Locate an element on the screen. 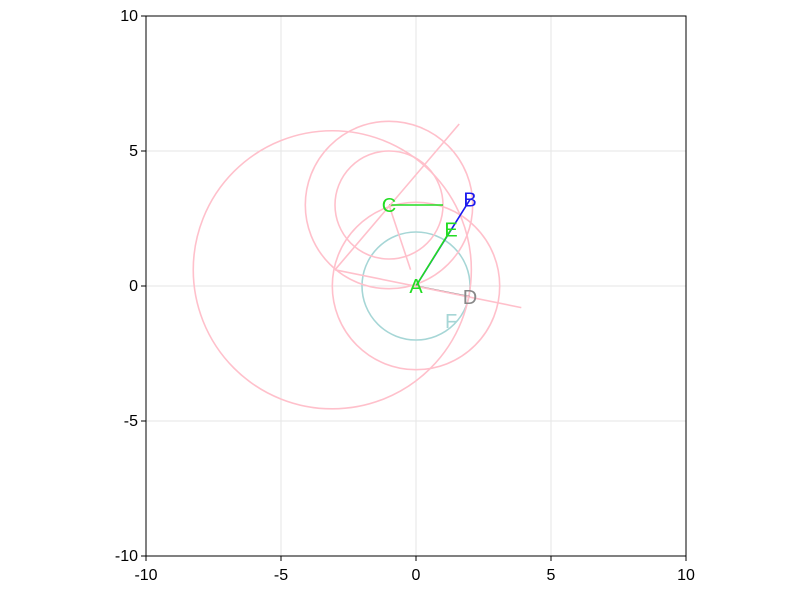 This screenshot has height=600, width=800. y-tick-label: 10 is located at coordinates (129, 16).